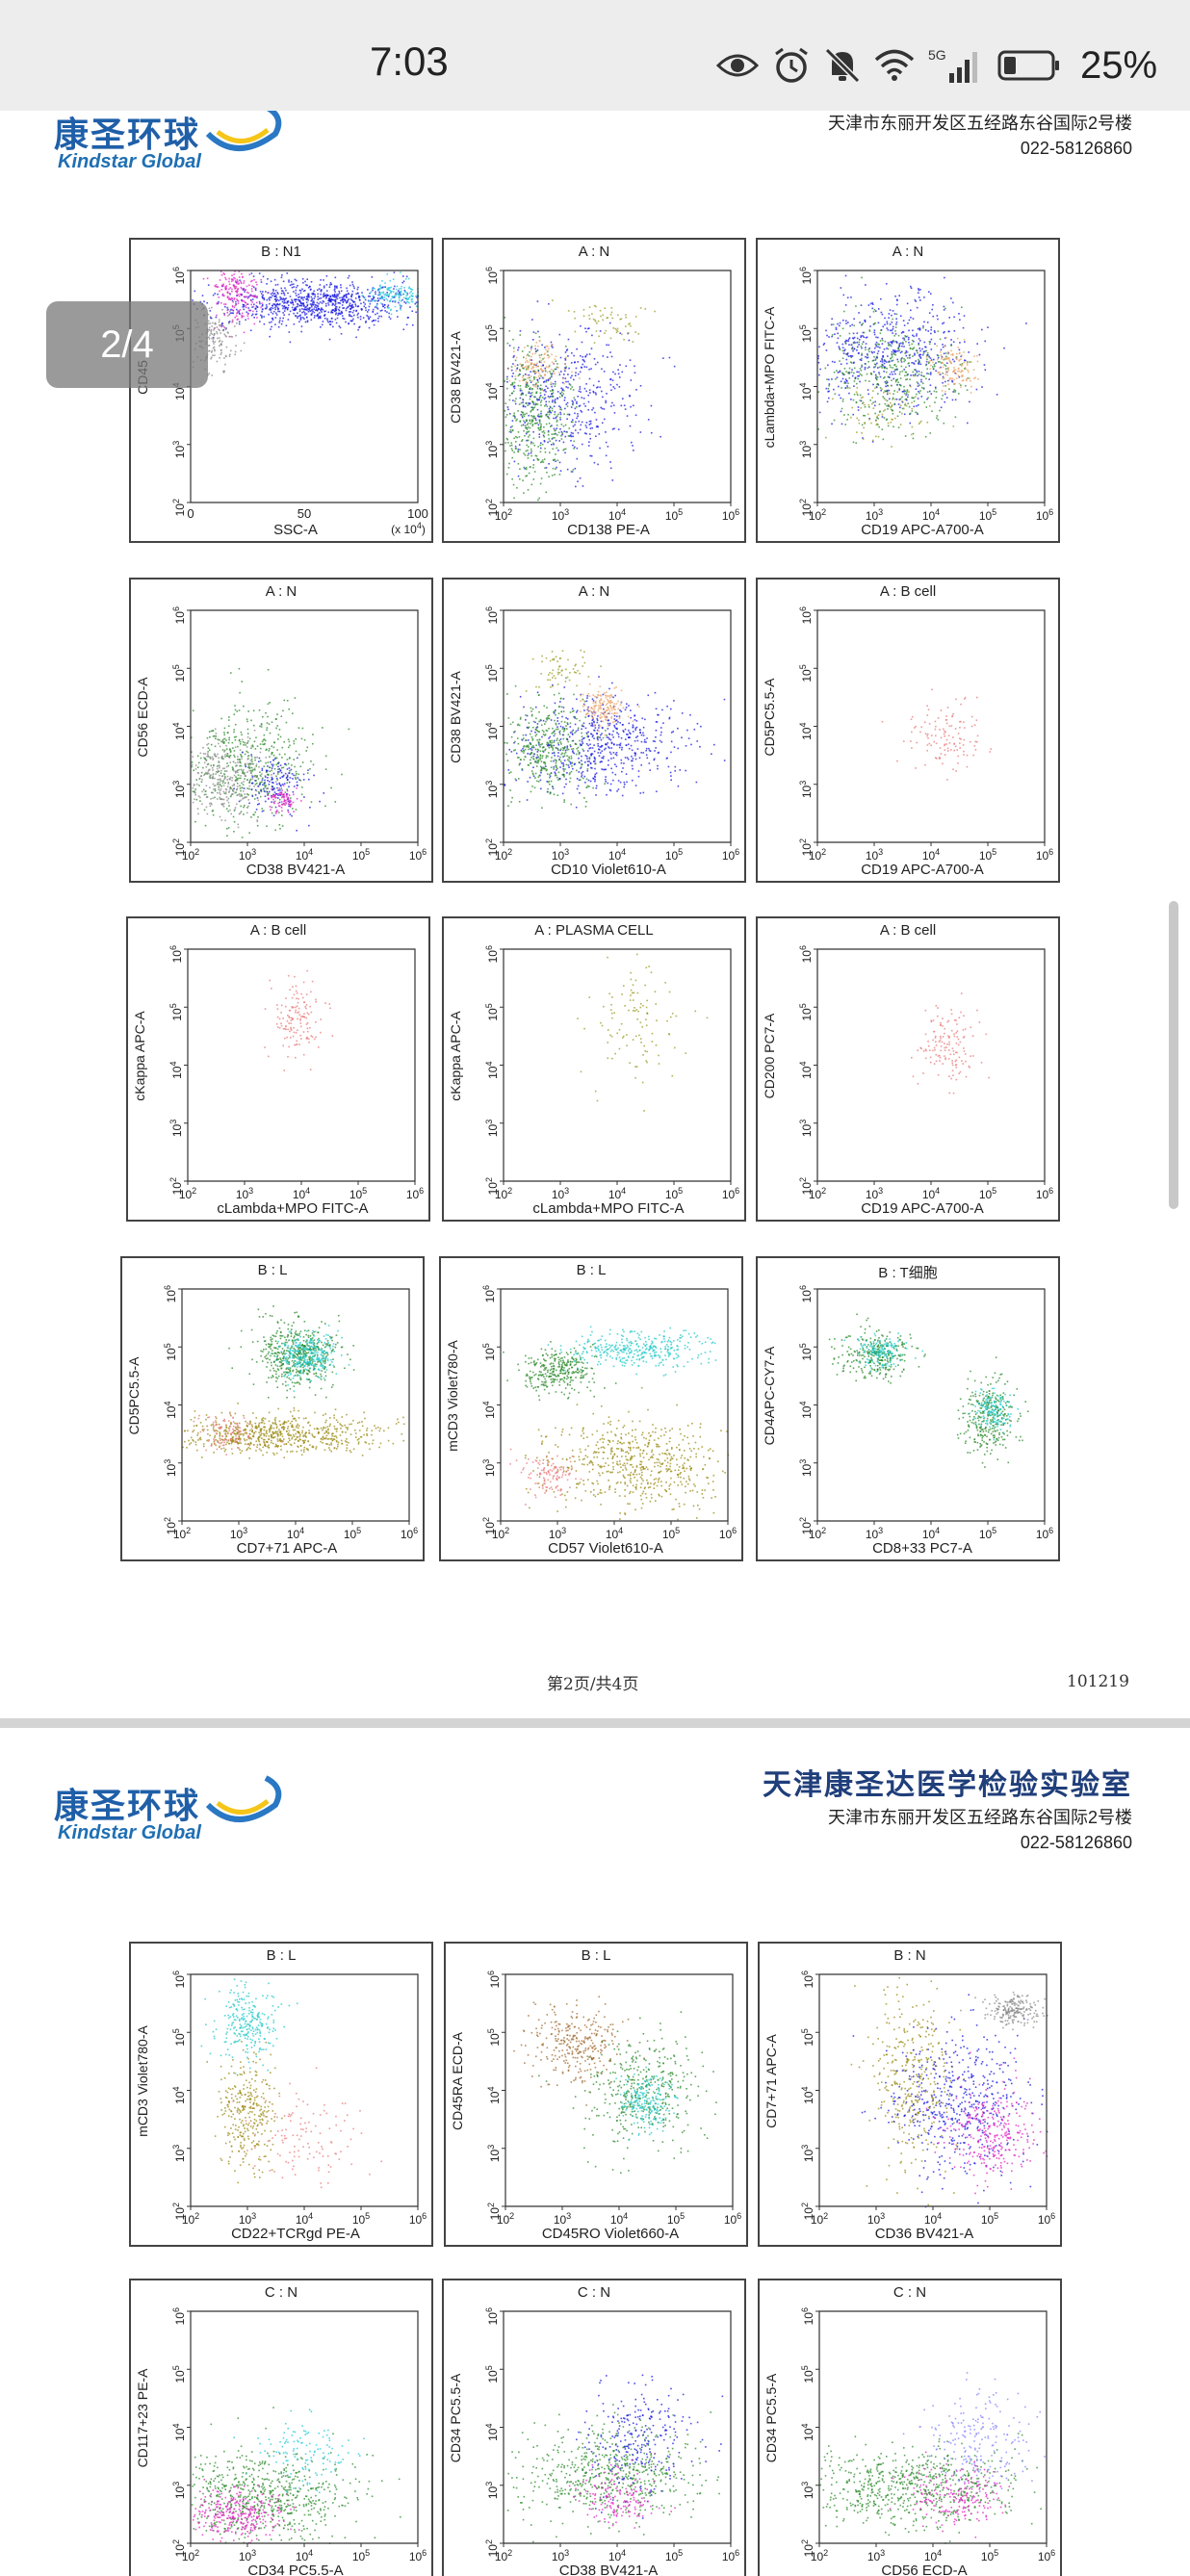  I want to click on scrollbar-thumb, so click(1174, 1055).